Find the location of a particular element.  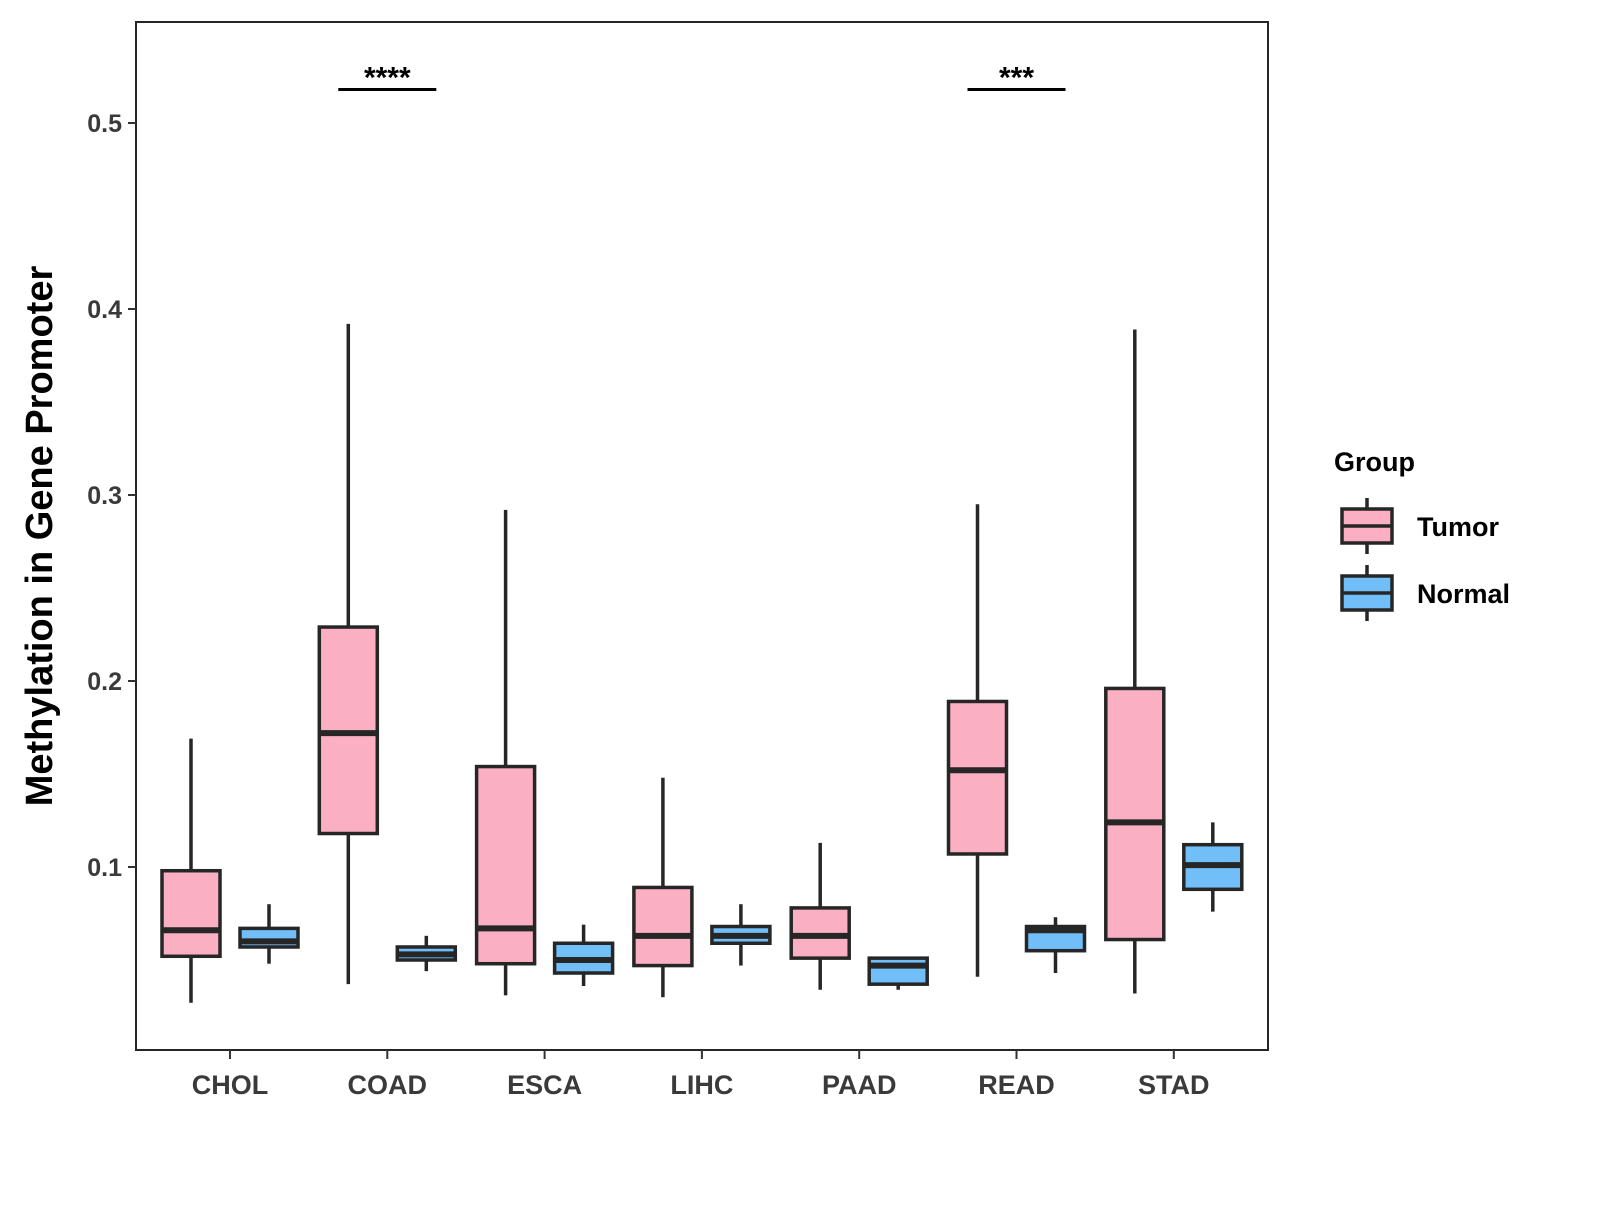

y-tick-label: 0.4 is located at coordinates (104, 310).